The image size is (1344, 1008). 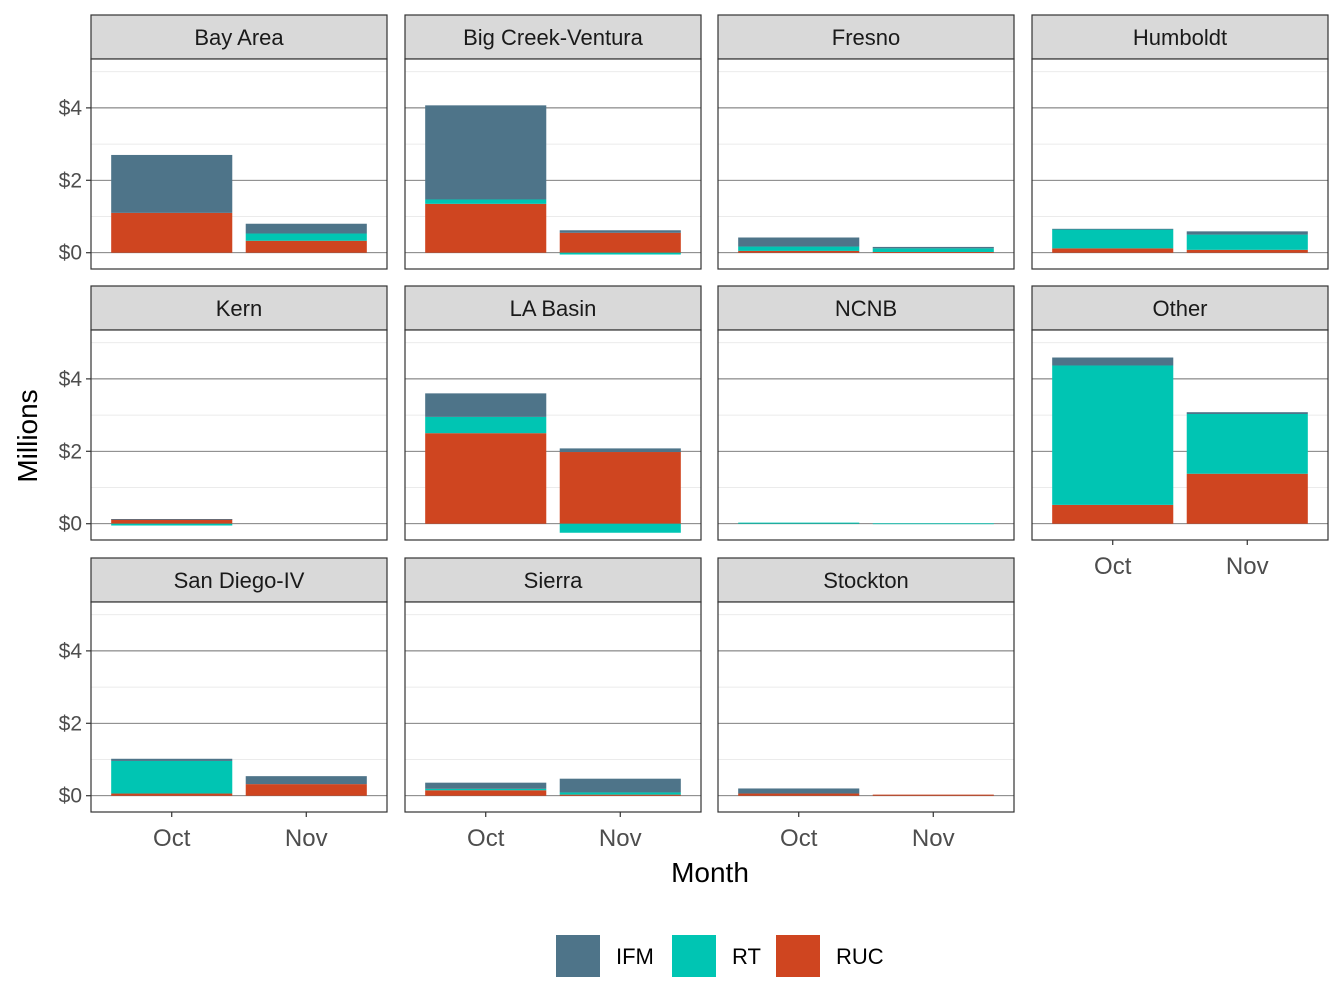 I want to click on bar-big-creek-ventura-nov-ifm, so click(x=620, y=231).